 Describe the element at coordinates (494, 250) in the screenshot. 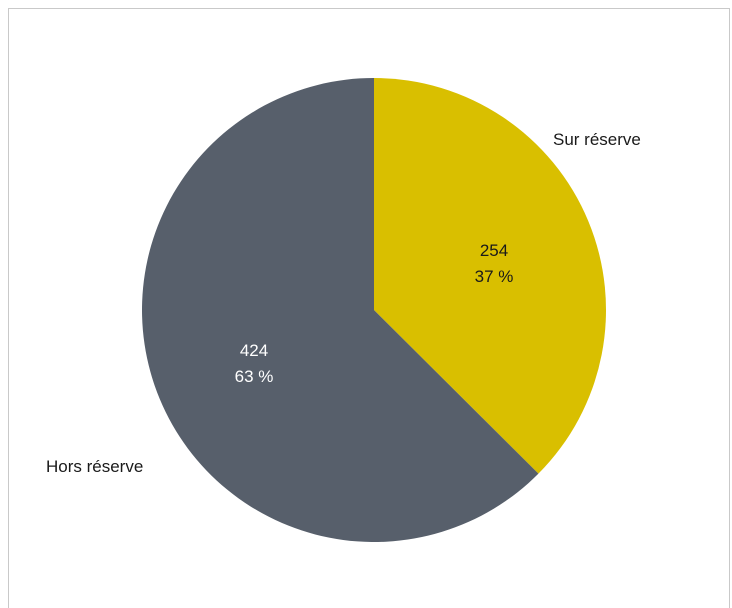

I see `slice-value-label: 254` at that location.